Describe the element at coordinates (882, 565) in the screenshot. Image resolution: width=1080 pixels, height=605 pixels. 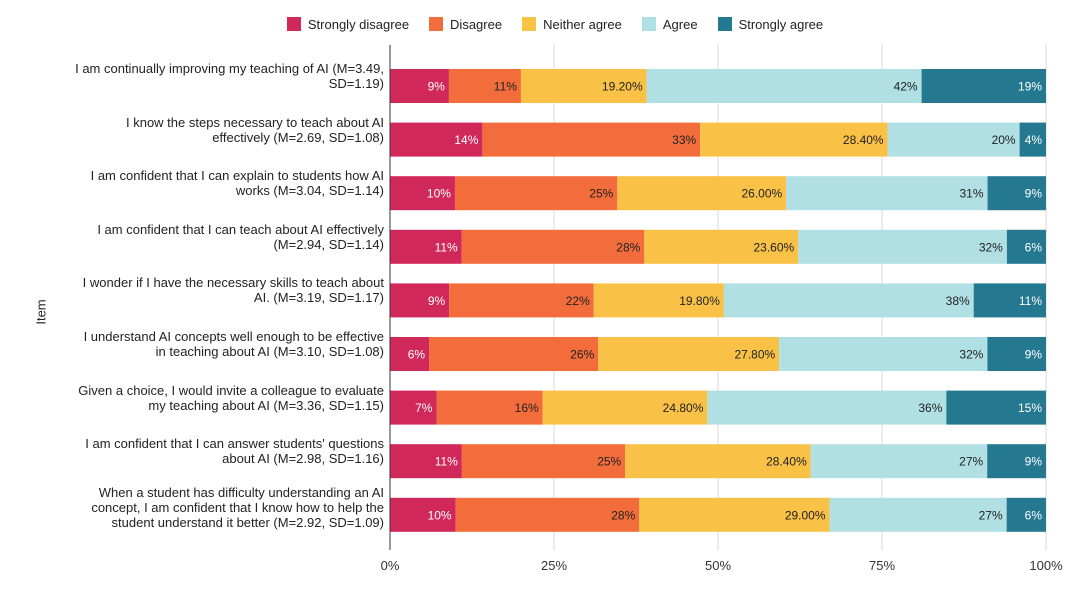
I see `x-tick-label: 75%` at that location.